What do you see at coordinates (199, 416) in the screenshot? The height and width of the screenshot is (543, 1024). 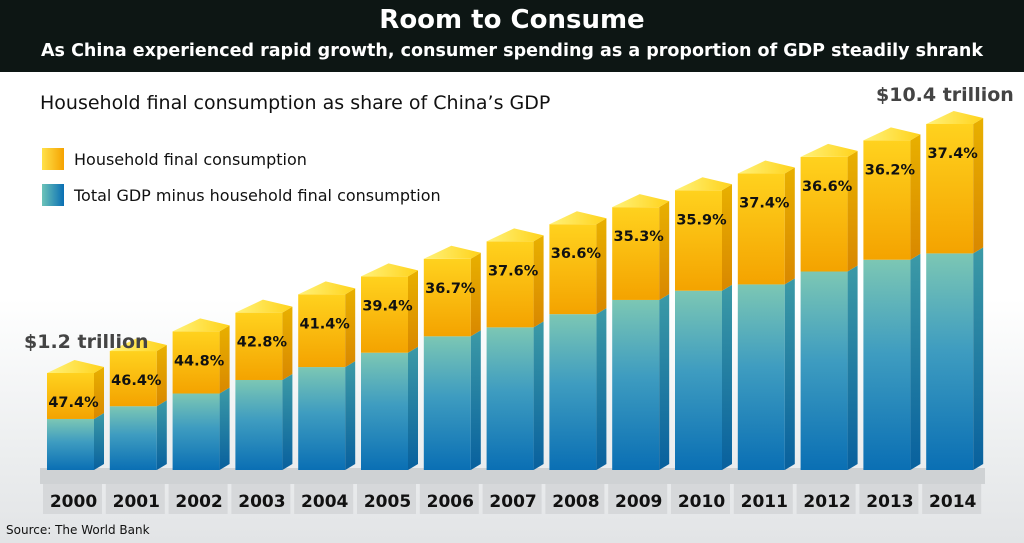 I see `bar-2002` at bounding box center [199, 416].